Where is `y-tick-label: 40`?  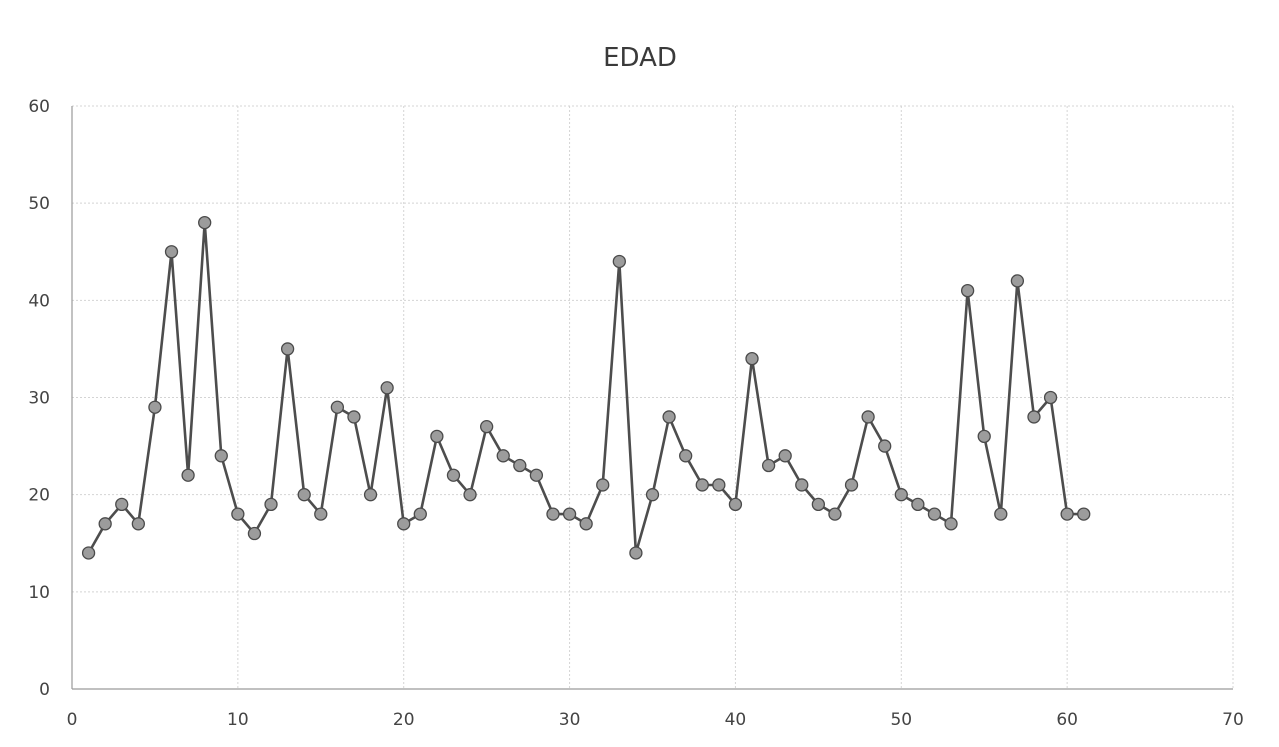 y-tick-label: 40 is located at coordinates (39, 301).